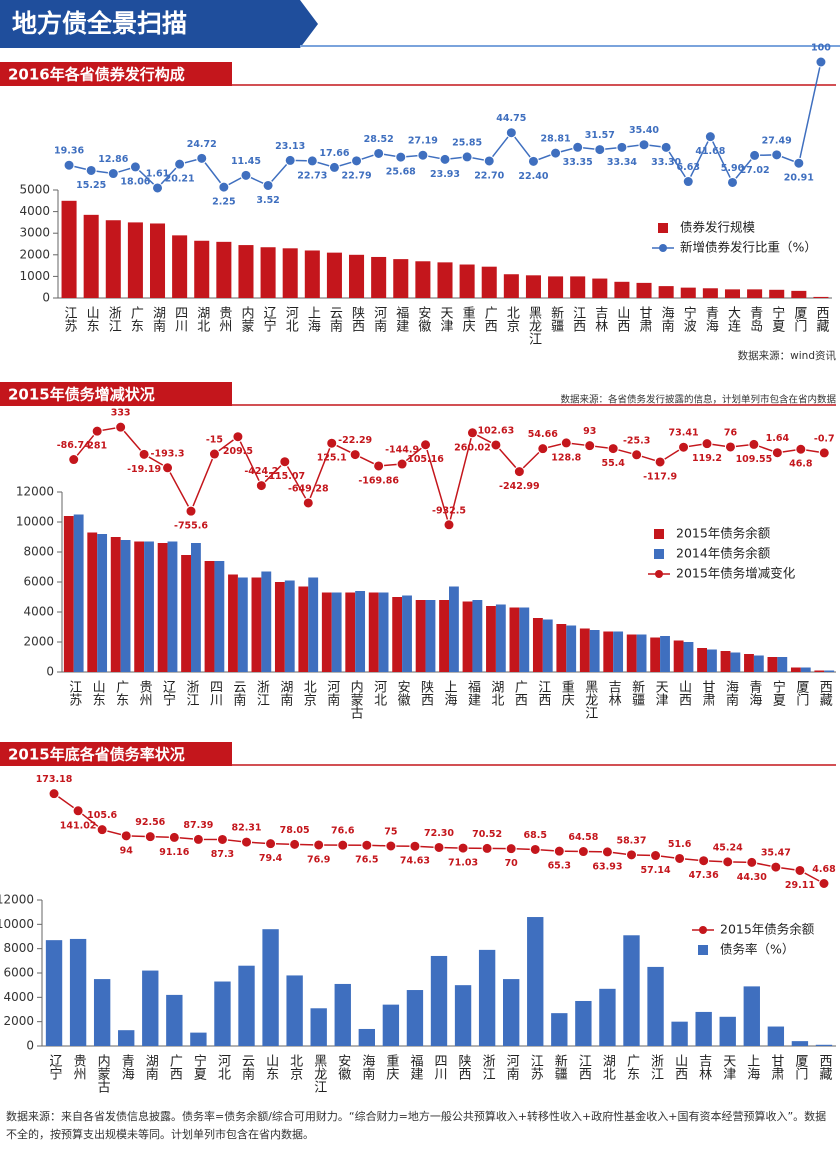 The width and height of the screenshot is (840, 1152). What do you see at coordinates (34, 276) in the screenshot?
I see `y-tick-label: 1000` at bounding box center [34, 276].